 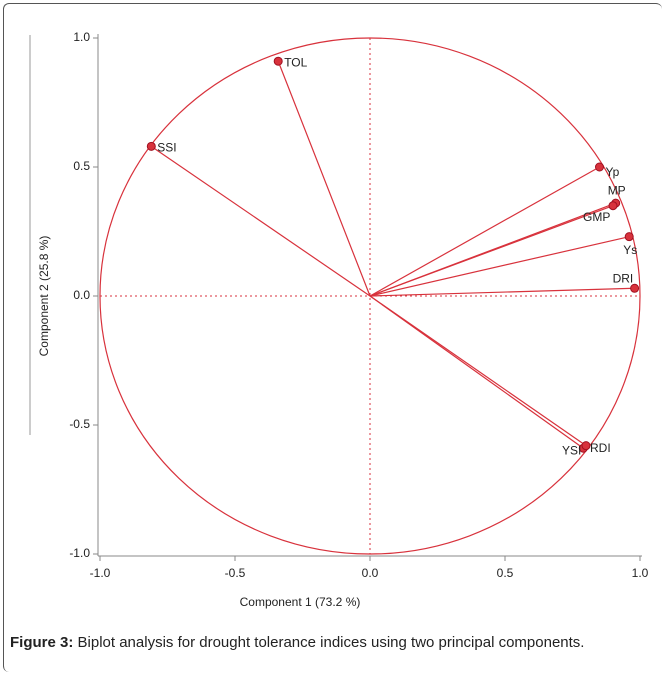 I want to click on point-label: SSI, so click(x=166, y=148).